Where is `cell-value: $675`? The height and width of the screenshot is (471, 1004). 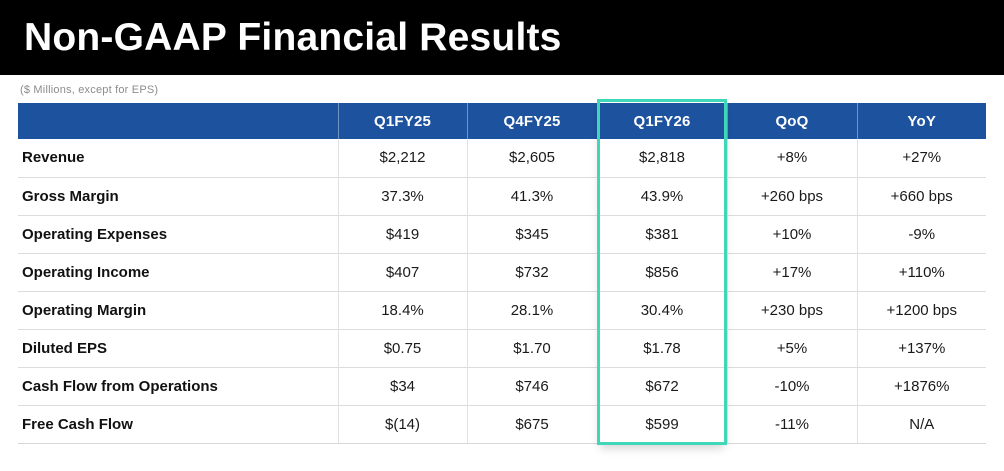 cell-value: $675 is located at coordinates (531, 424).